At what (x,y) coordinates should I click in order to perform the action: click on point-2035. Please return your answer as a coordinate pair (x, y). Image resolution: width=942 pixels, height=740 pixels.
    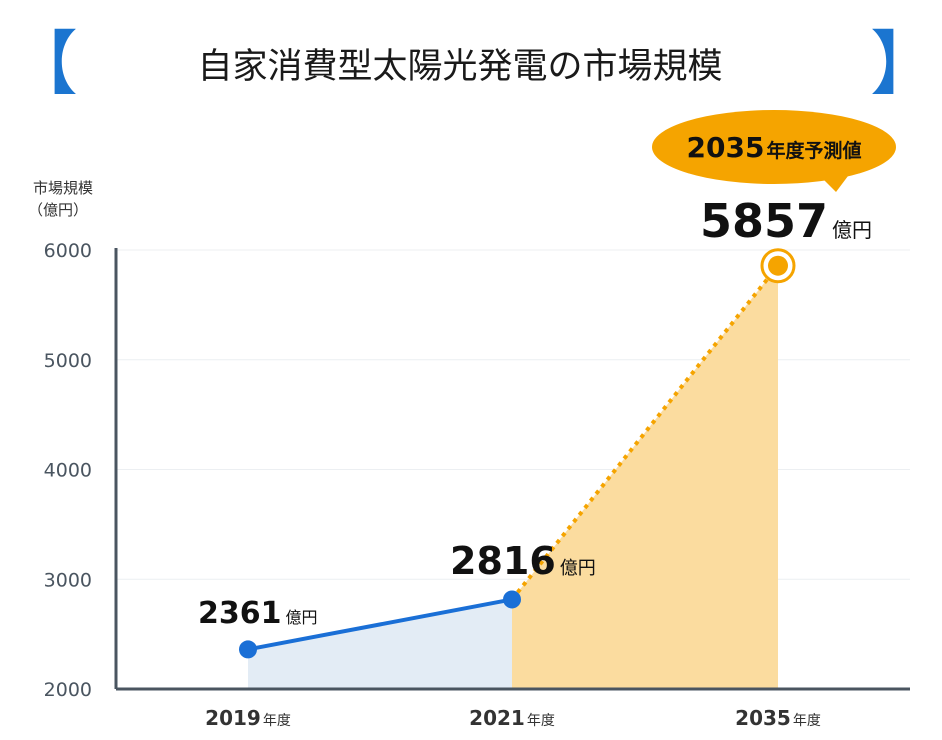
    Looking at the image, I should click on (778, 265).